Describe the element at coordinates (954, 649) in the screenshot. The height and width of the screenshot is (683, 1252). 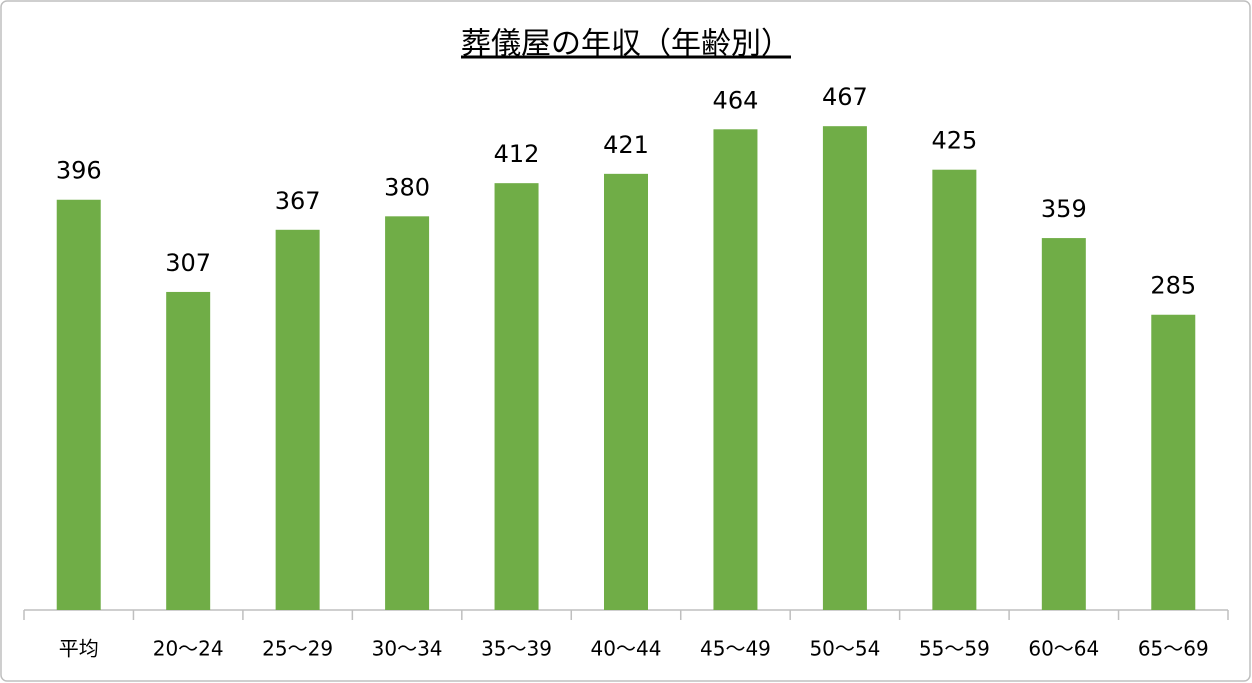
I see `x-tick-label: 55〜59` at that location.